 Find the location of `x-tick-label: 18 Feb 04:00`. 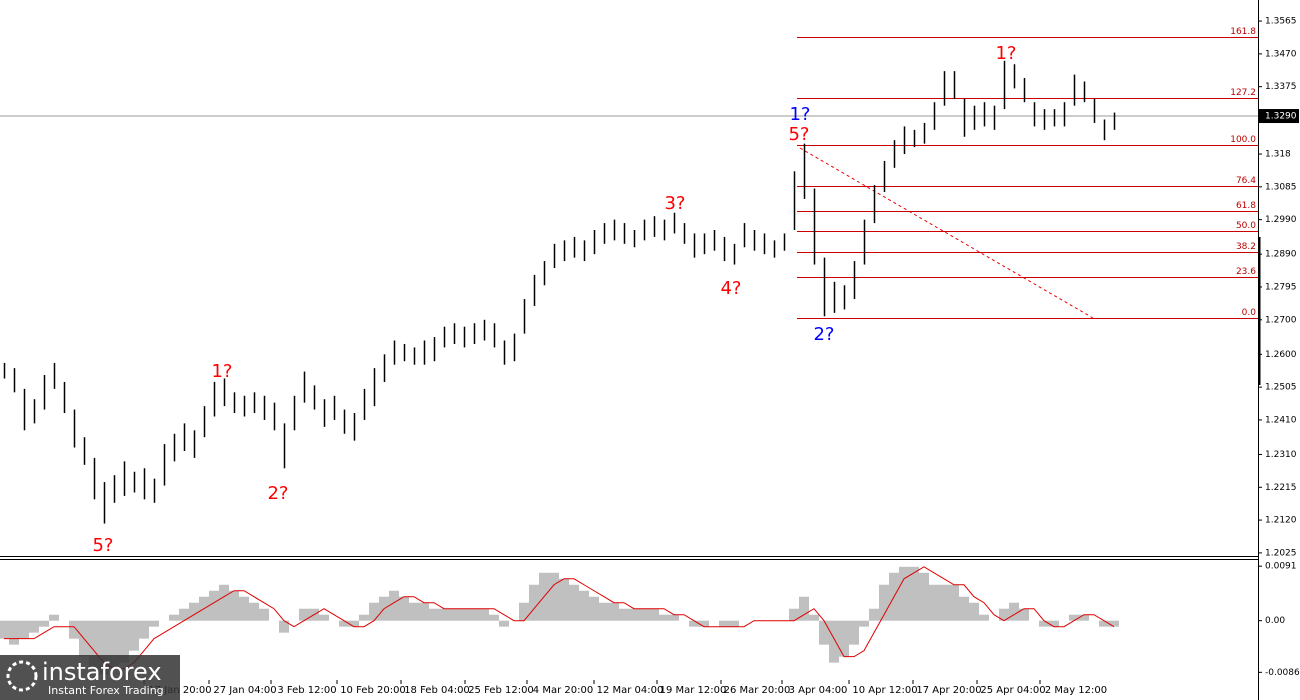

x-tick-label: 18 Feb 04:00 is located at coordinates (437, 690).